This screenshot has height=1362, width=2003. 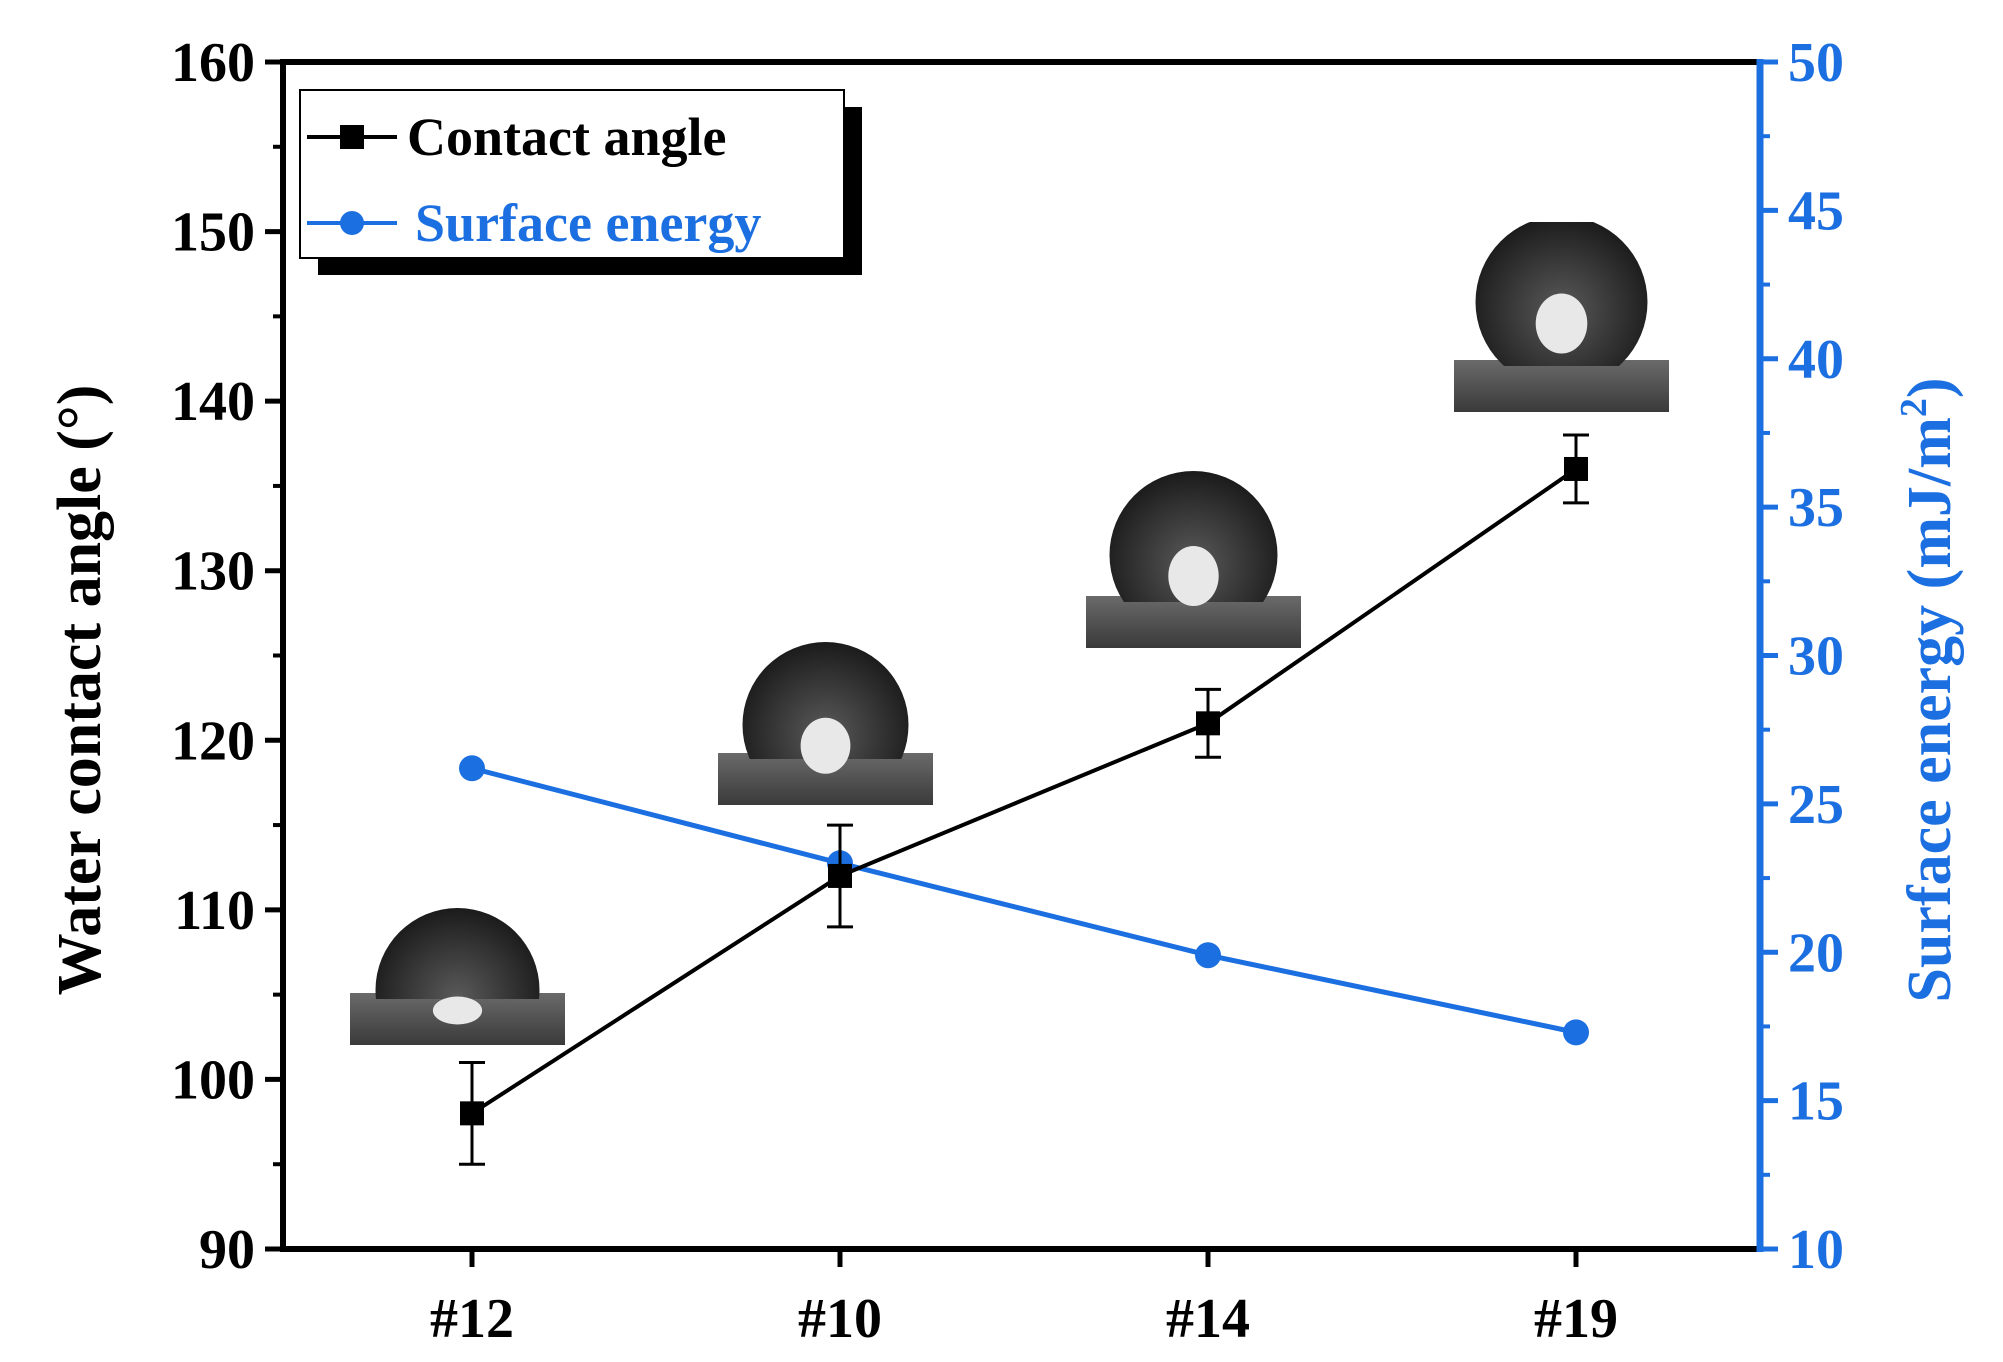 I want to click on surface-energy-series, so click(x=1024, y=900).